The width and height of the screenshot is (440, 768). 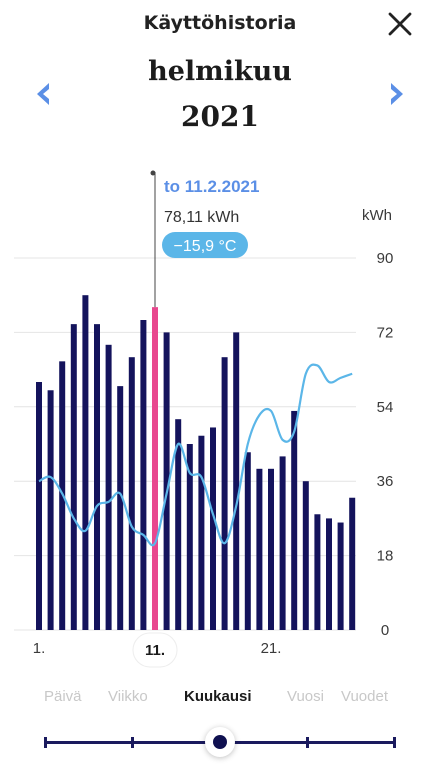 I want to click on chart-axis: kWh 90 72 54 36 18 0, so click(x=377, y=423).